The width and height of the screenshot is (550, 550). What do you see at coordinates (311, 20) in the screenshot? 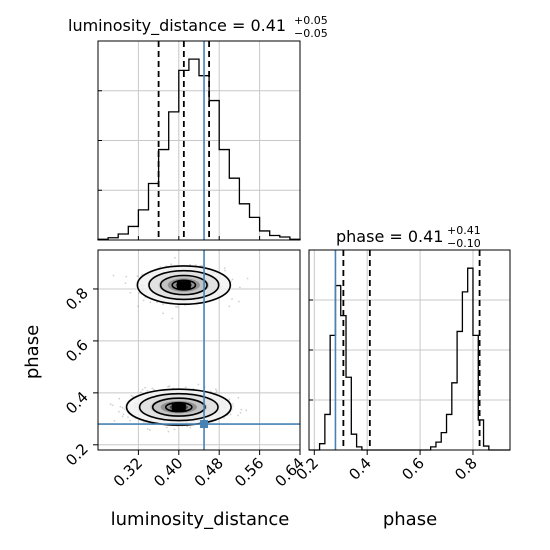
I see `ld-title-plus: +0.05` at bounding box center [311, 20].